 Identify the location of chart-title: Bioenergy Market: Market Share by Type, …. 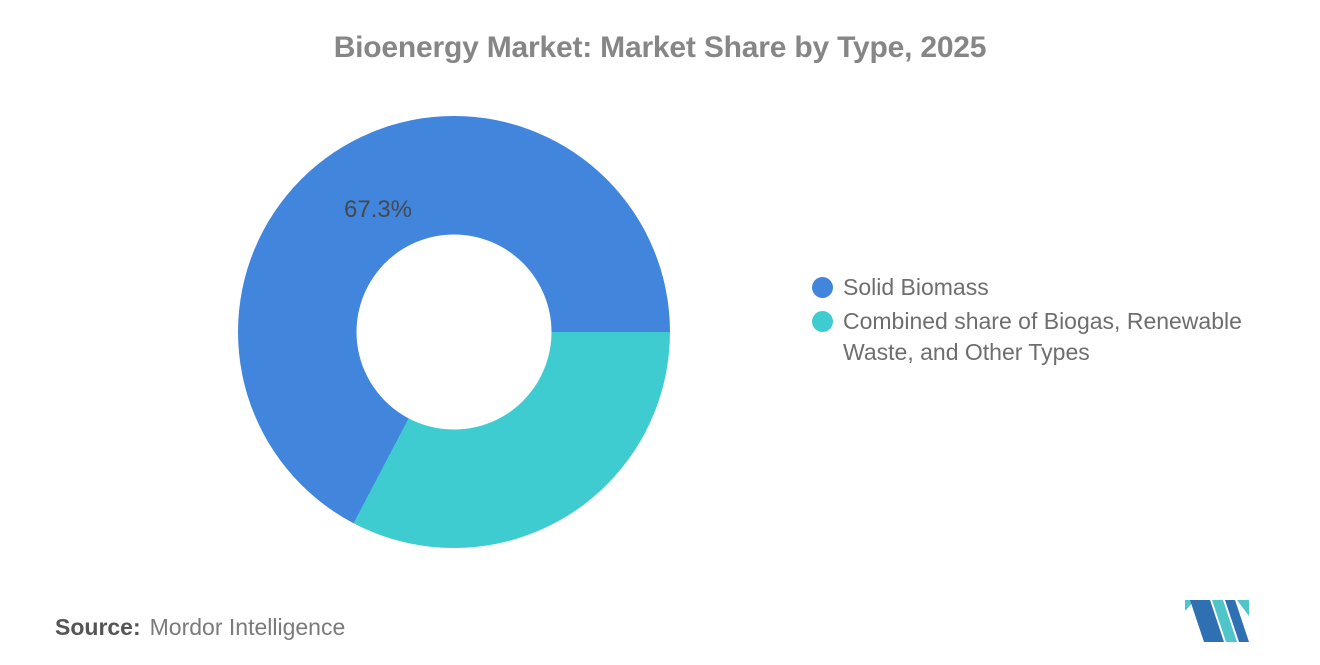
(660, 47).